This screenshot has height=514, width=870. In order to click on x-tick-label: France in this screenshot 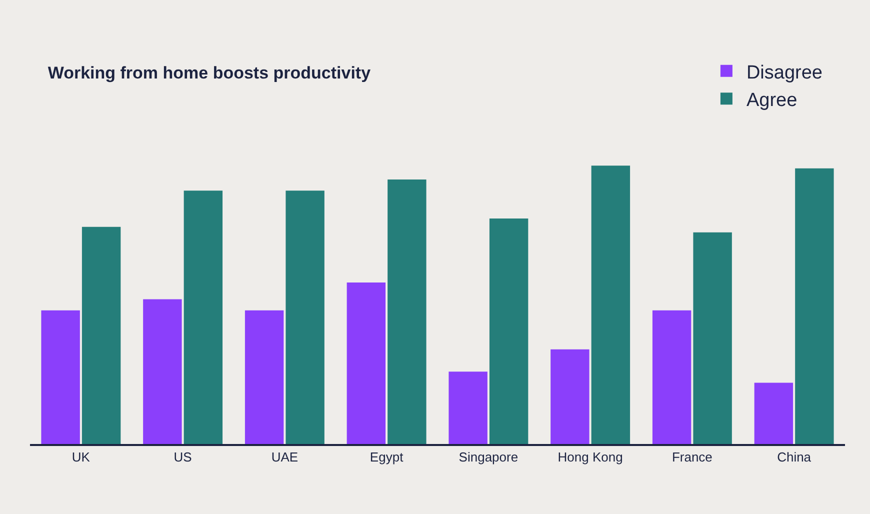, I will do `click(692, 456)`.